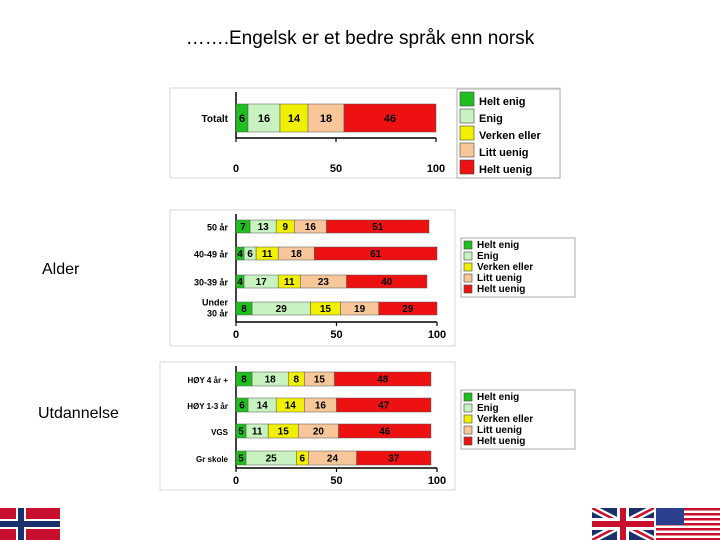 The image size is (720, 540). What do you see at coordinates (218, 314) in the screenshot?
I see `category-label: 30 år` at bounding box center [218, 314].